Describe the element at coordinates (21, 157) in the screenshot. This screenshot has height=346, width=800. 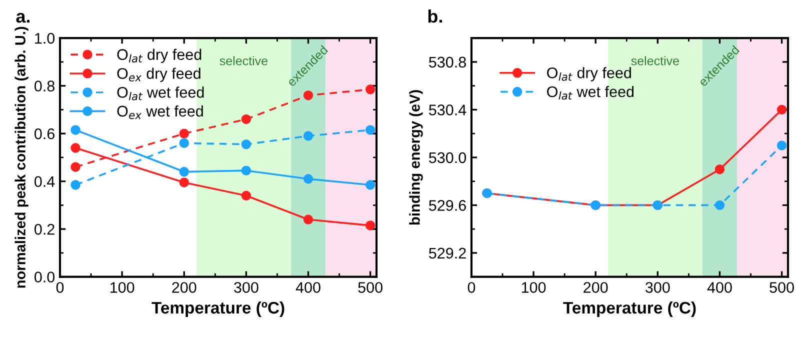
I see `y-axis-title: normalized peak contribution (arb. U.)` at that location.